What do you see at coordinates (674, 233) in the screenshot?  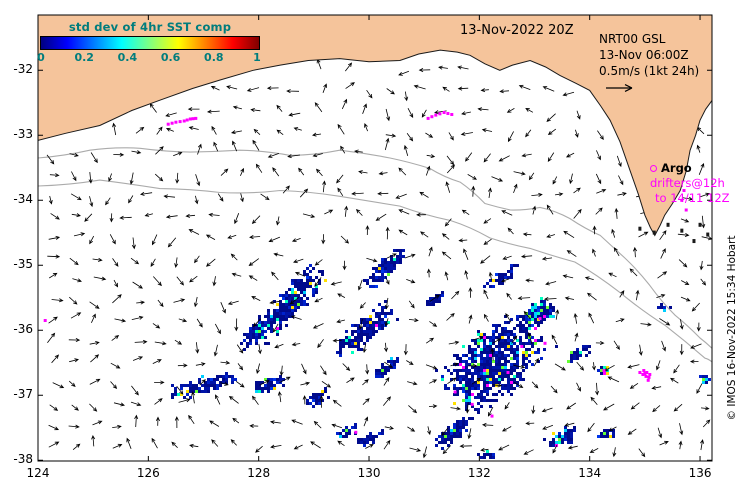 I see `island-layer` at bounding box center [674, 233].